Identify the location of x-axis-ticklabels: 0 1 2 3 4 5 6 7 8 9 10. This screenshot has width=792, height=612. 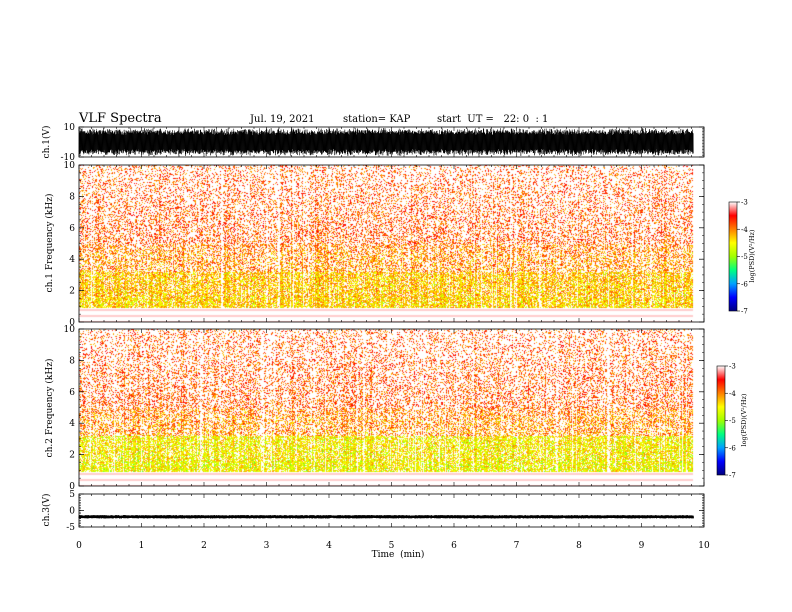
(393, 546).